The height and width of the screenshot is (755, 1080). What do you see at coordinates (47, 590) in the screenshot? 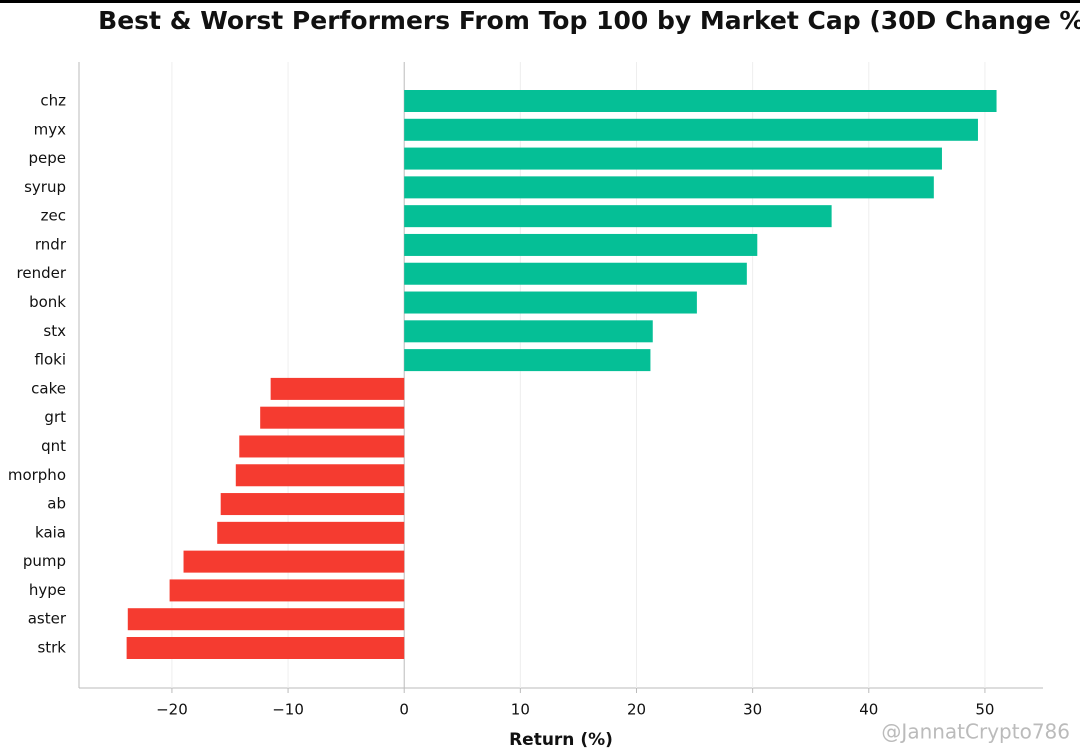
I see `y-tick-label: hype` at bounding box center [47, 590].